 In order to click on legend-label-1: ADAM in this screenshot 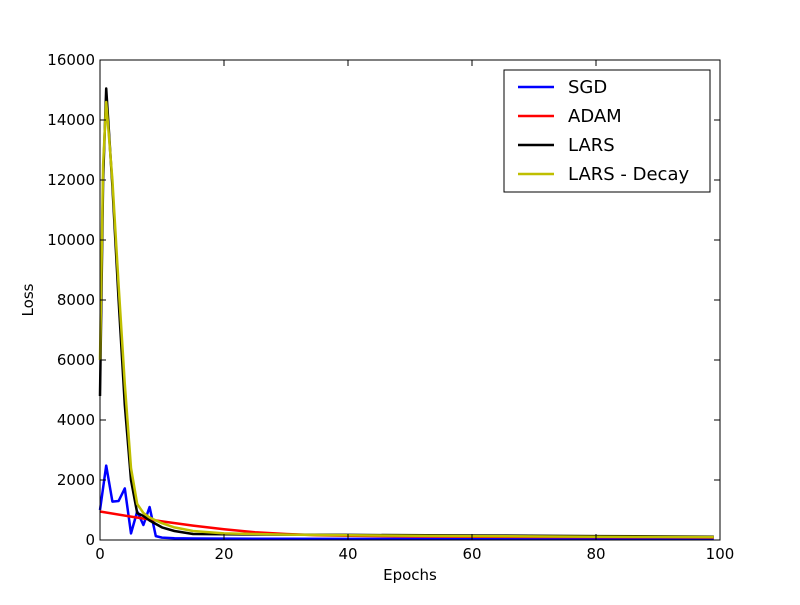, I will do `click(595, 116)`.